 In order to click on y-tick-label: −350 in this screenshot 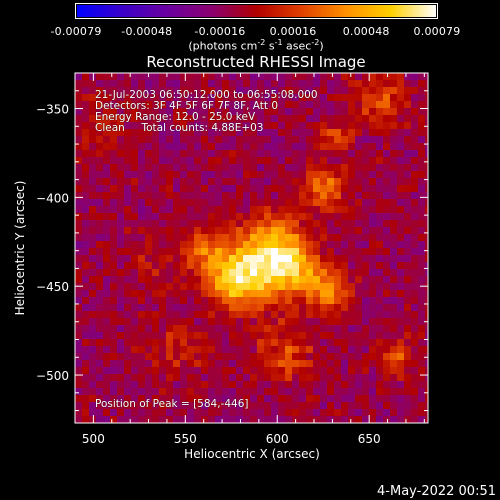, I will do `click(52, 110)`.